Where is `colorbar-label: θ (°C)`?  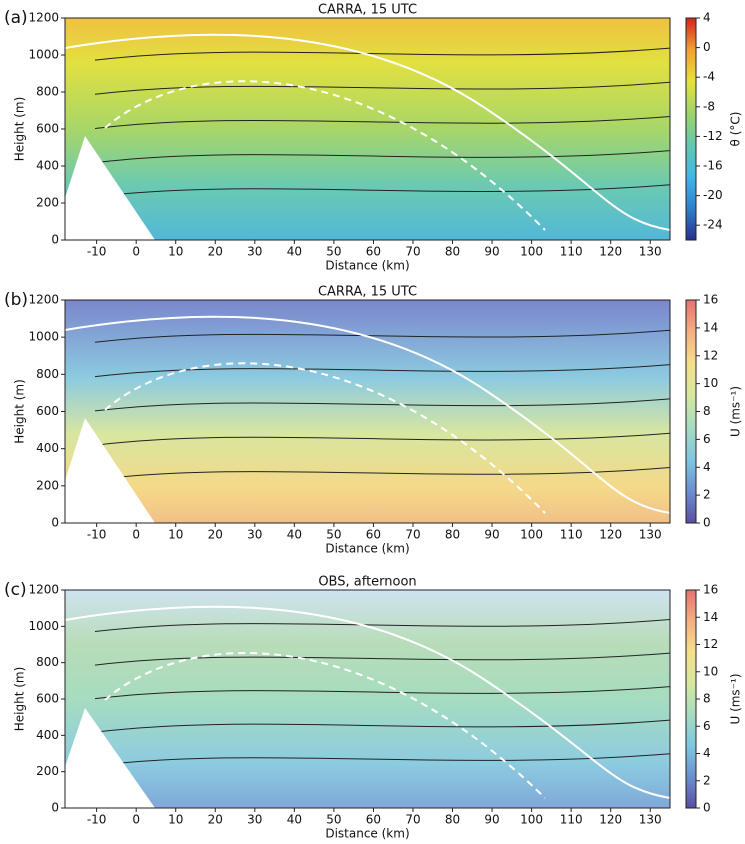 colorbar-label: θ (°C) is located at coordinates (736, 129).